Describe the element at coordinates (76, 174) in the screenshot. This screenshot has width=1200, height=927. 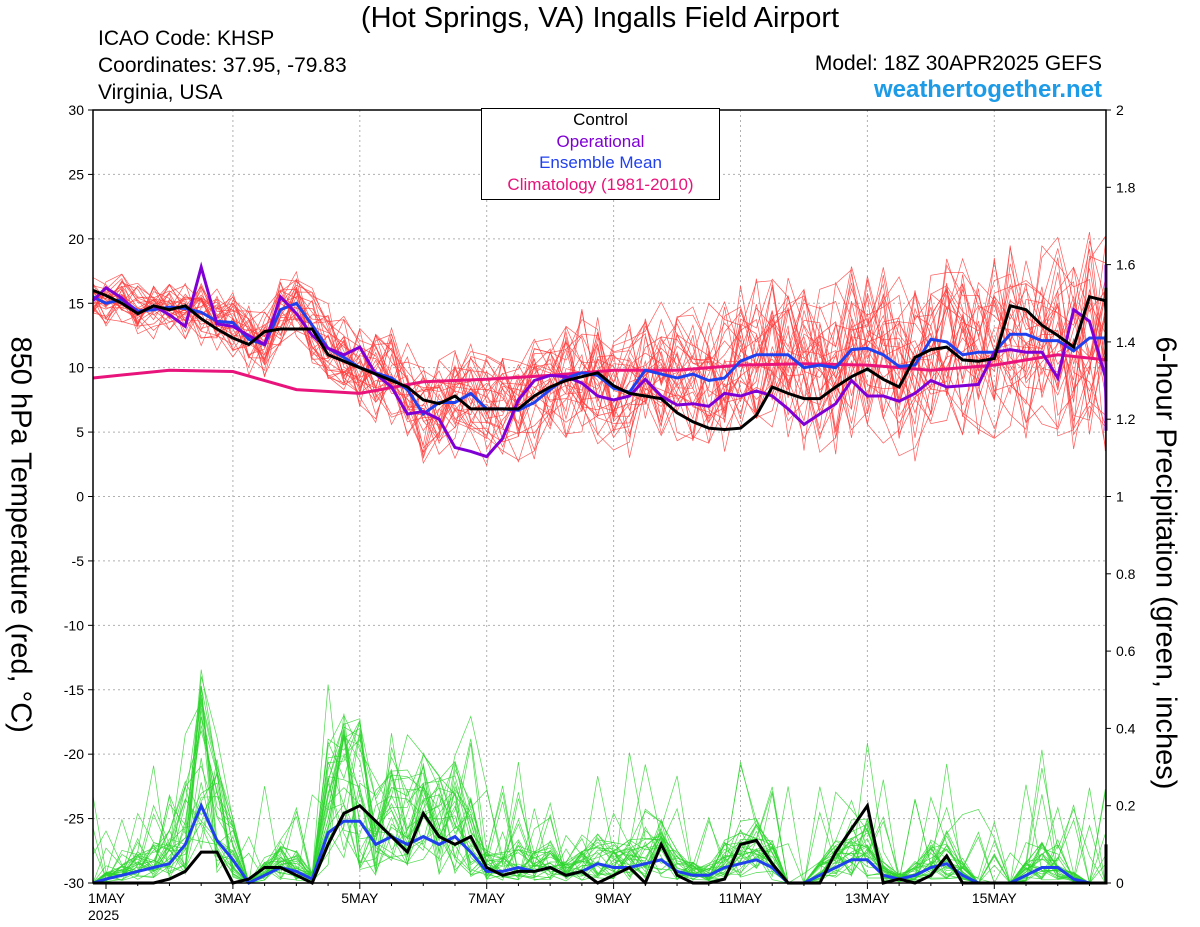
I see `y-left-tick-label: 25` at that location.